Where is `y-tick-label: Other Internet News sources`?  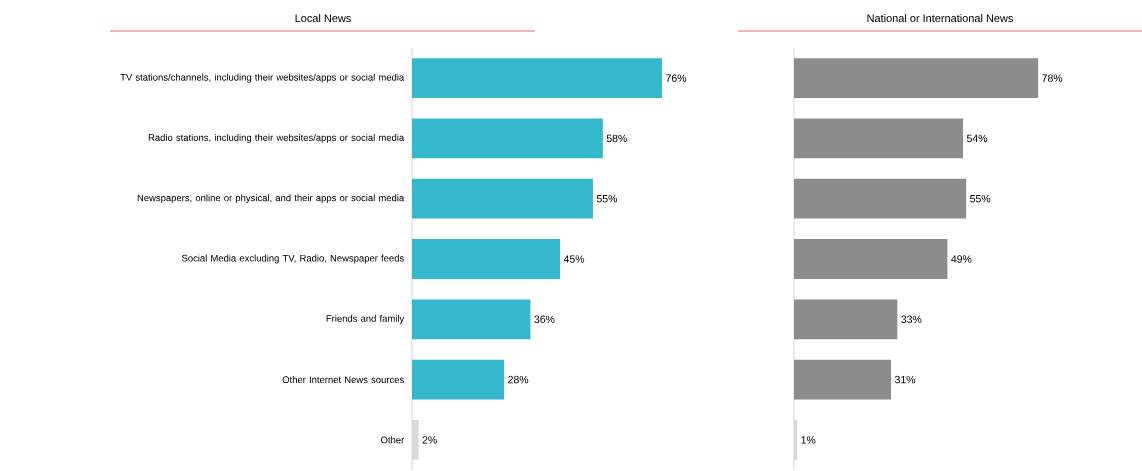
y-tick-label: Other Internet News sources is located at coordinates (343, 380).